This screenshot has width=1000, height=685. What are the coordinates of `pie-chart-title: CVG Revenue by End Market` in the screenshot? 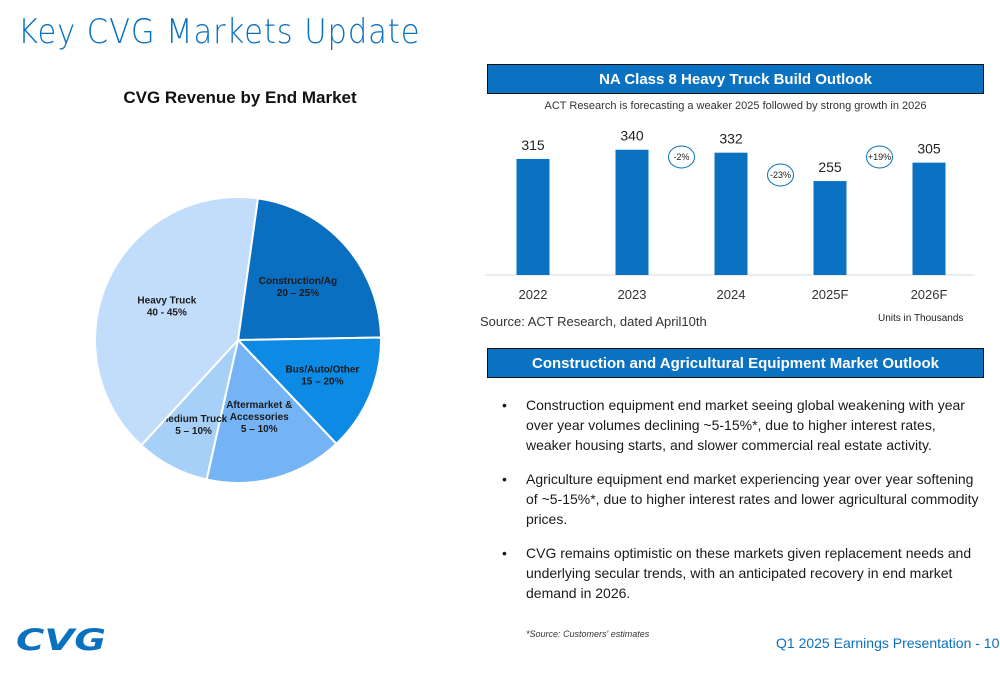 It's located at (240, 97).